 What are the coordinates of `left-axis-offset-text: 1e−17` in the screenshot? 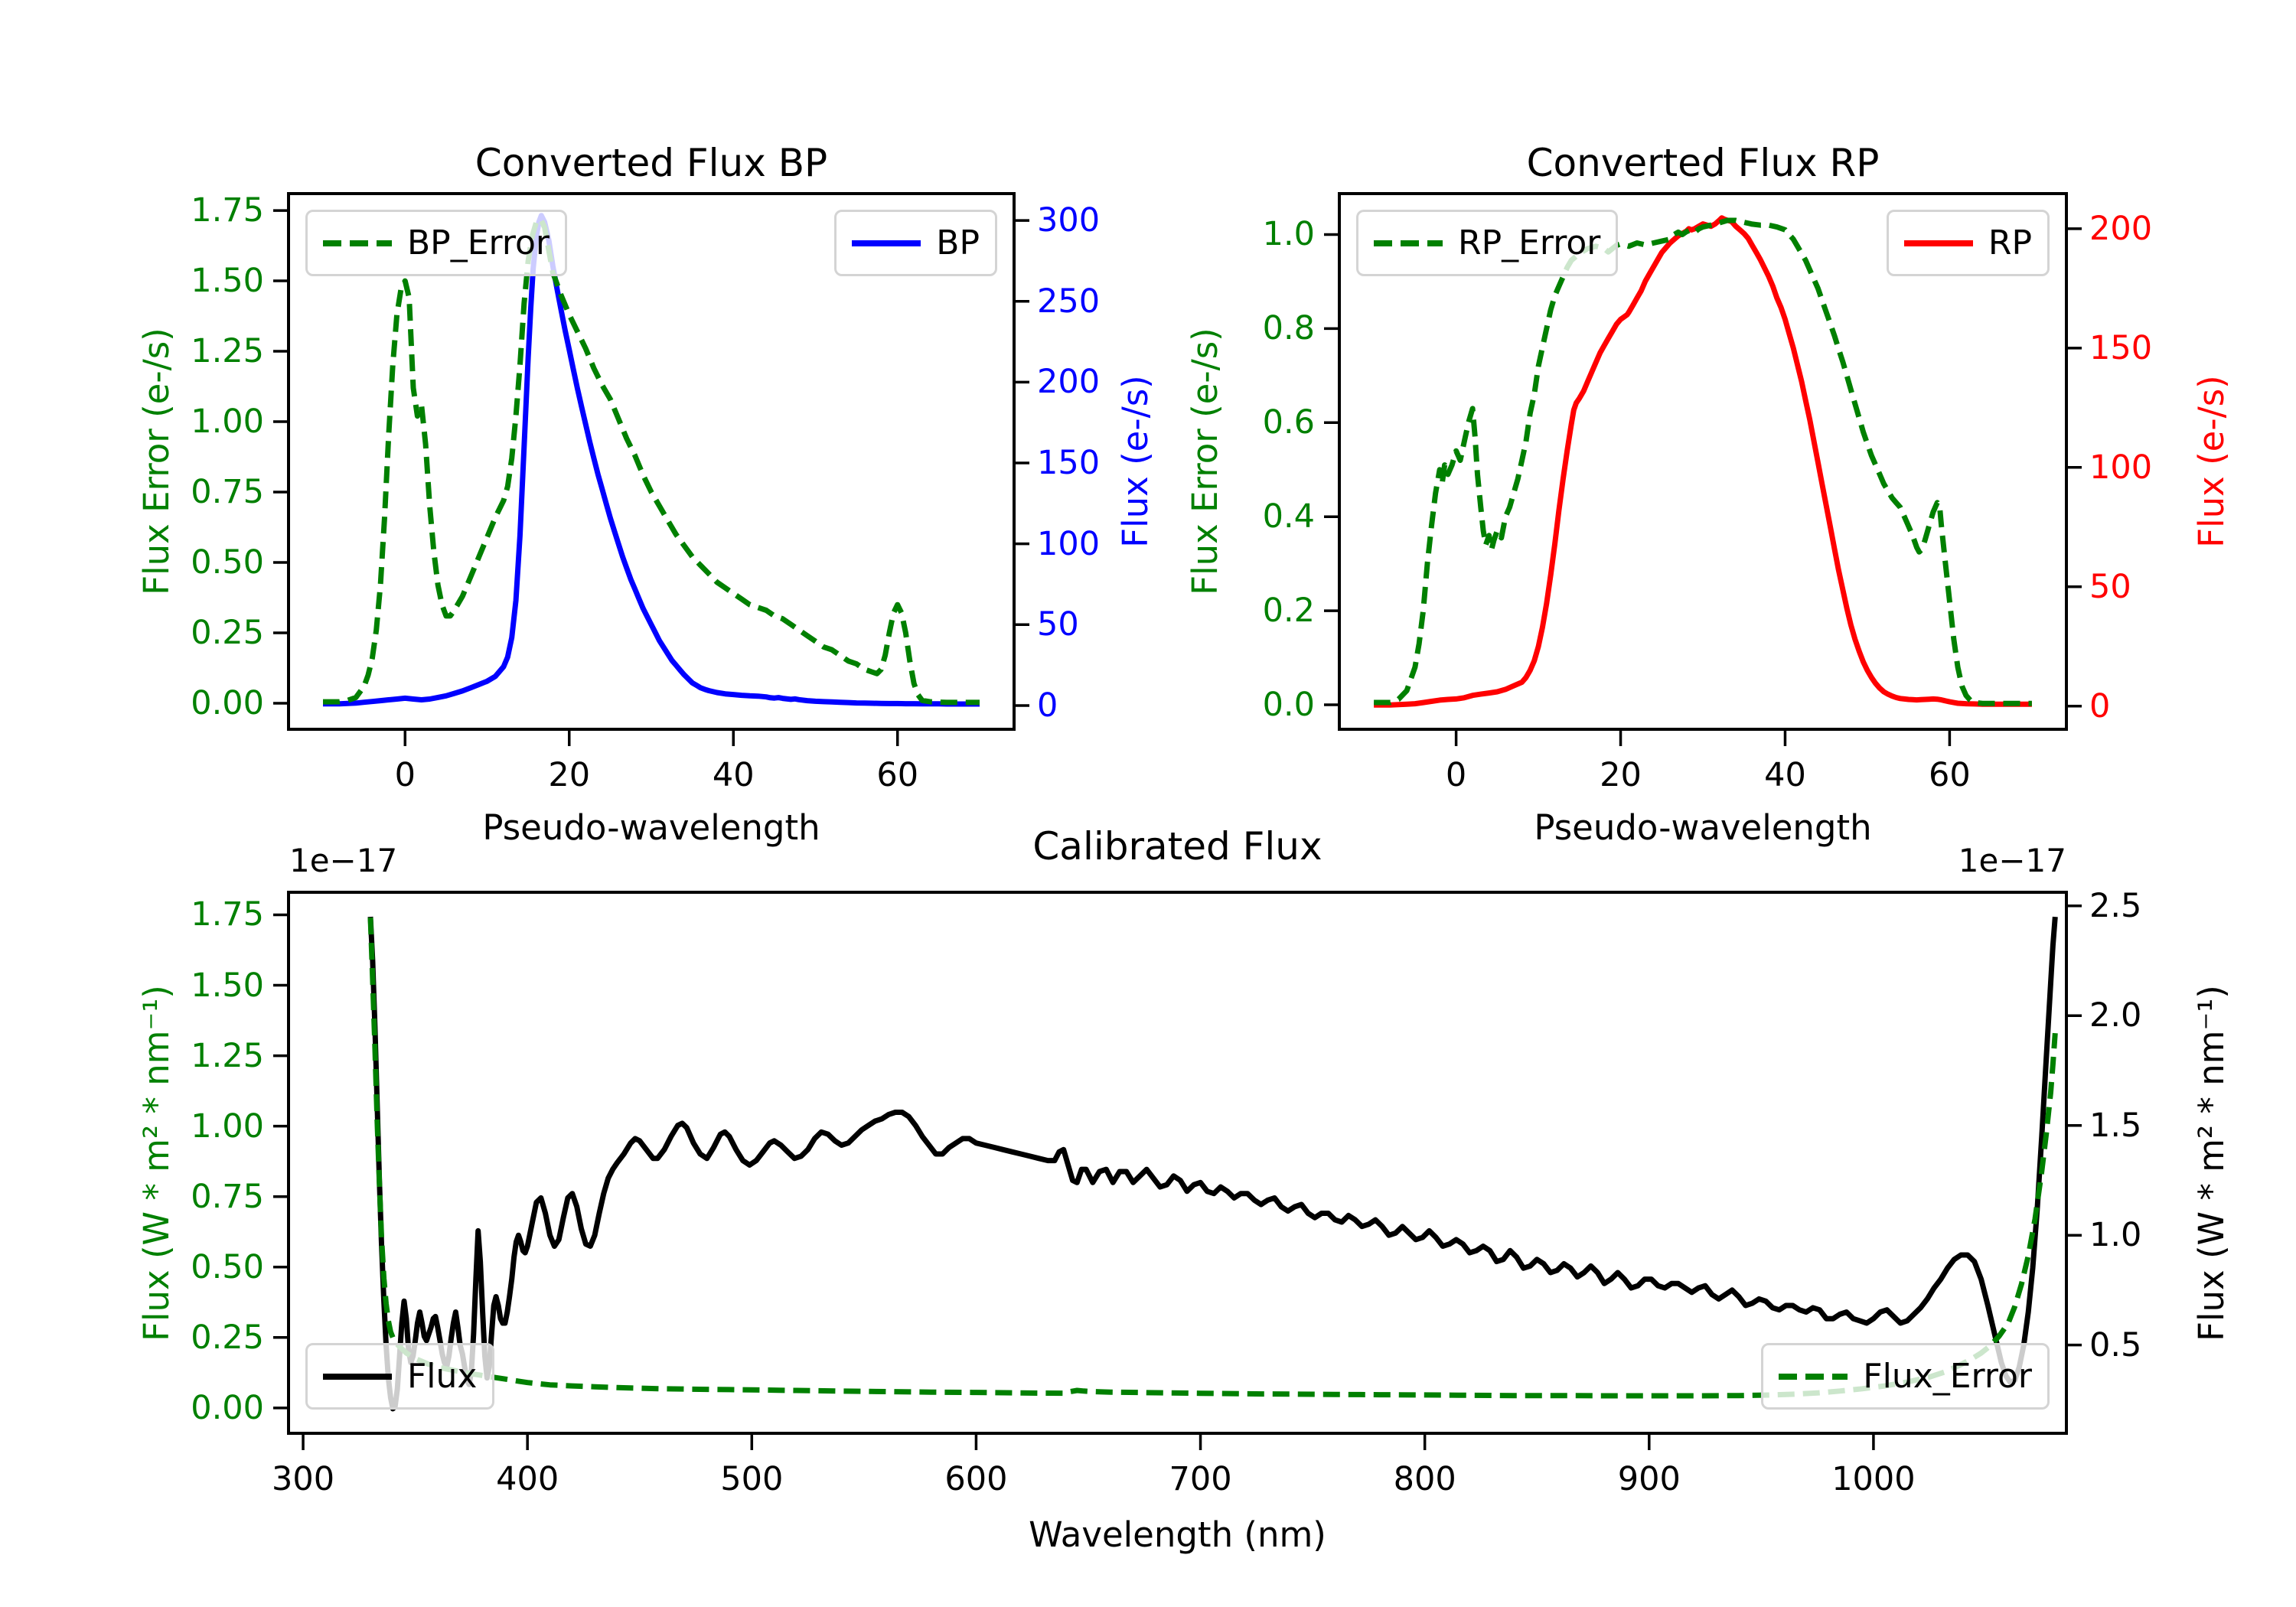 It's located at (343, 861).